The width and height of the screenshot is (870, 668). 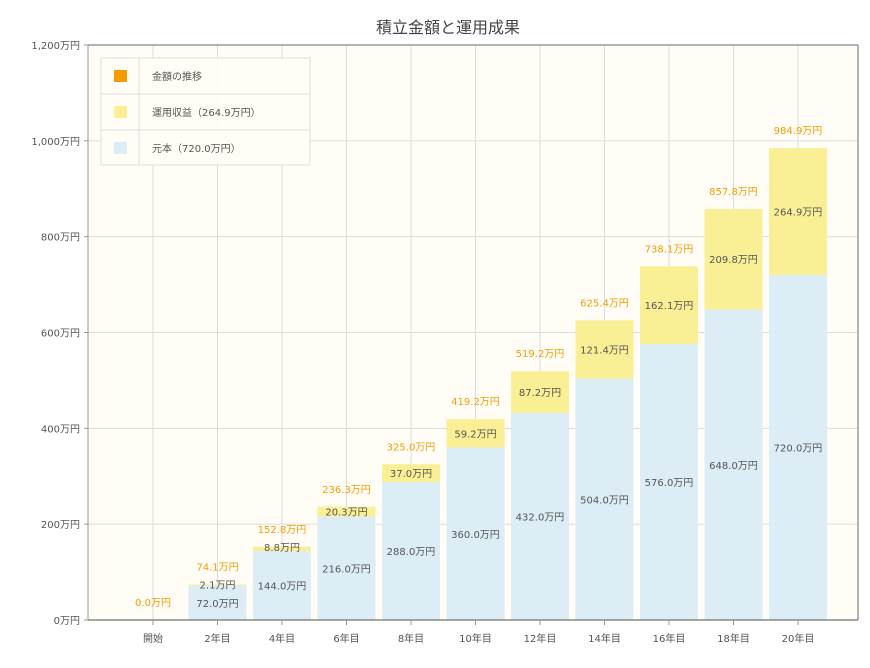 What do you see at coordinates (55, 46) in the screenshot?
I see `y-tick-label: 1,200万円` at bounding box center [55, 46].